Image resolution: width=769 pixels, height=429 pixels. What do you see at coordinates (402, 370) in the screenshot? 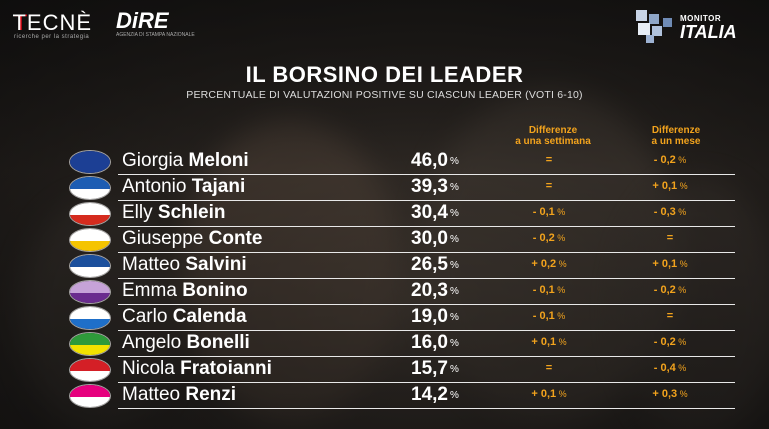
I see `leader-row: Nicola Fratoianni 15,7% = - 0,4 %` at bounding box center [402, 370].